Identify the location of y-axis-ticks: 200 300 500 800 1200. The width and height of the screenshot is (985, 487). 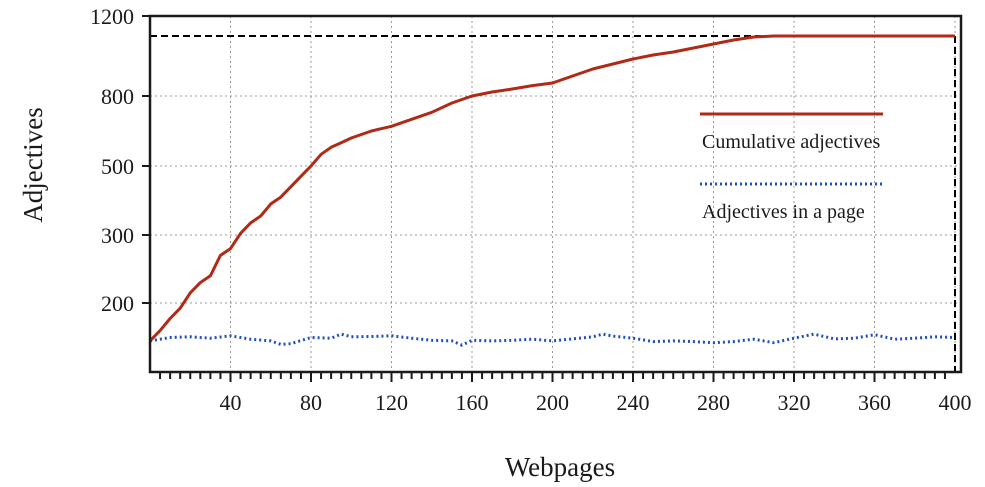
(120, 160).